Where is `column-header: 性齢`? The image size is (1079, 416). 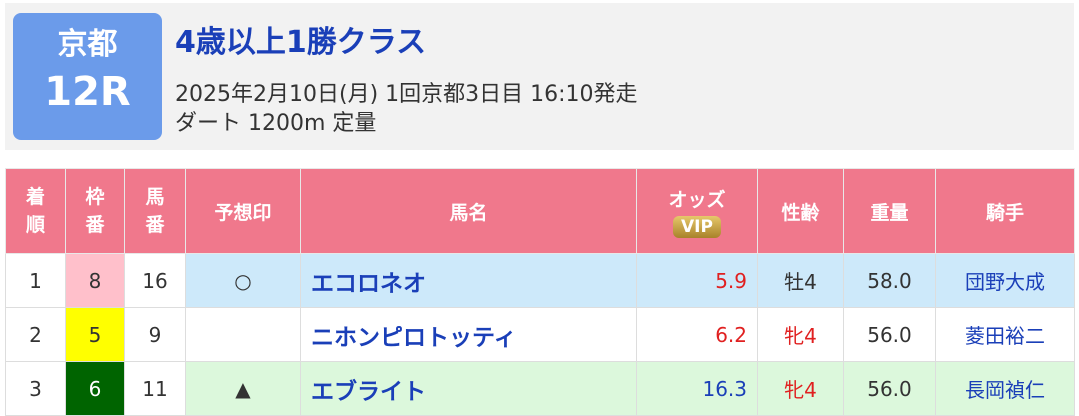
column-header: 性齢 is located at coordinates (800, 211).